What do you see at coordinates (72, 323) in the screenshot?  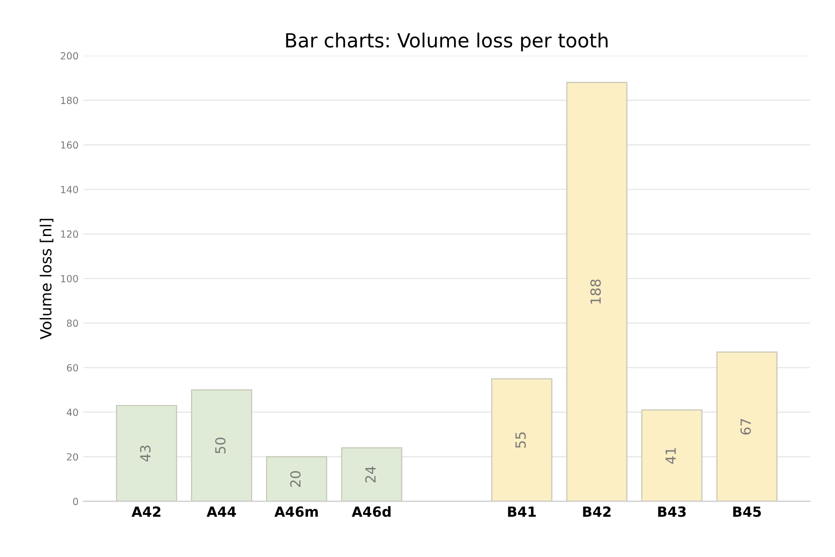 I see `y-tick-label: 80` at bounding box center [72, 323].